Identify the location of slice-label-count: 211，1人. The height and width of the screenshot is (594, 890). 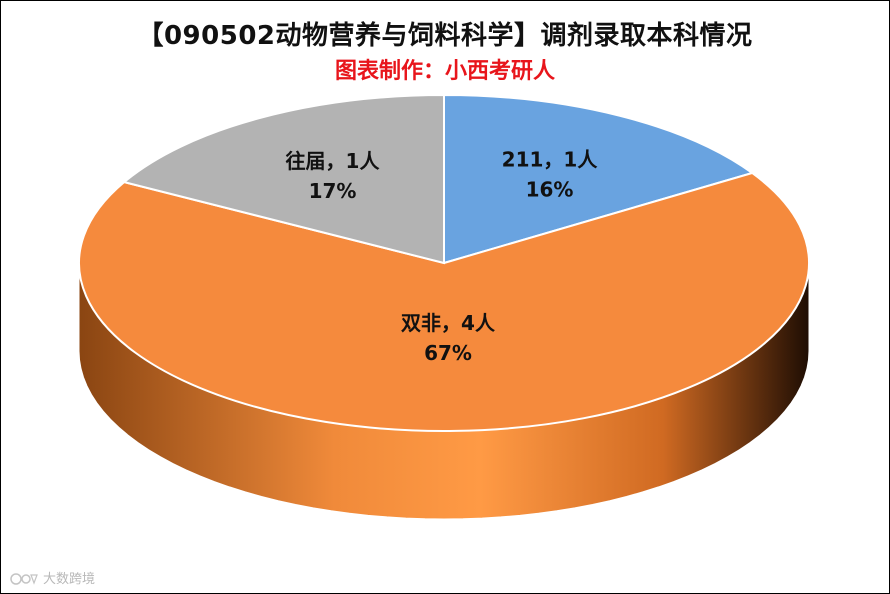
(550, 160).